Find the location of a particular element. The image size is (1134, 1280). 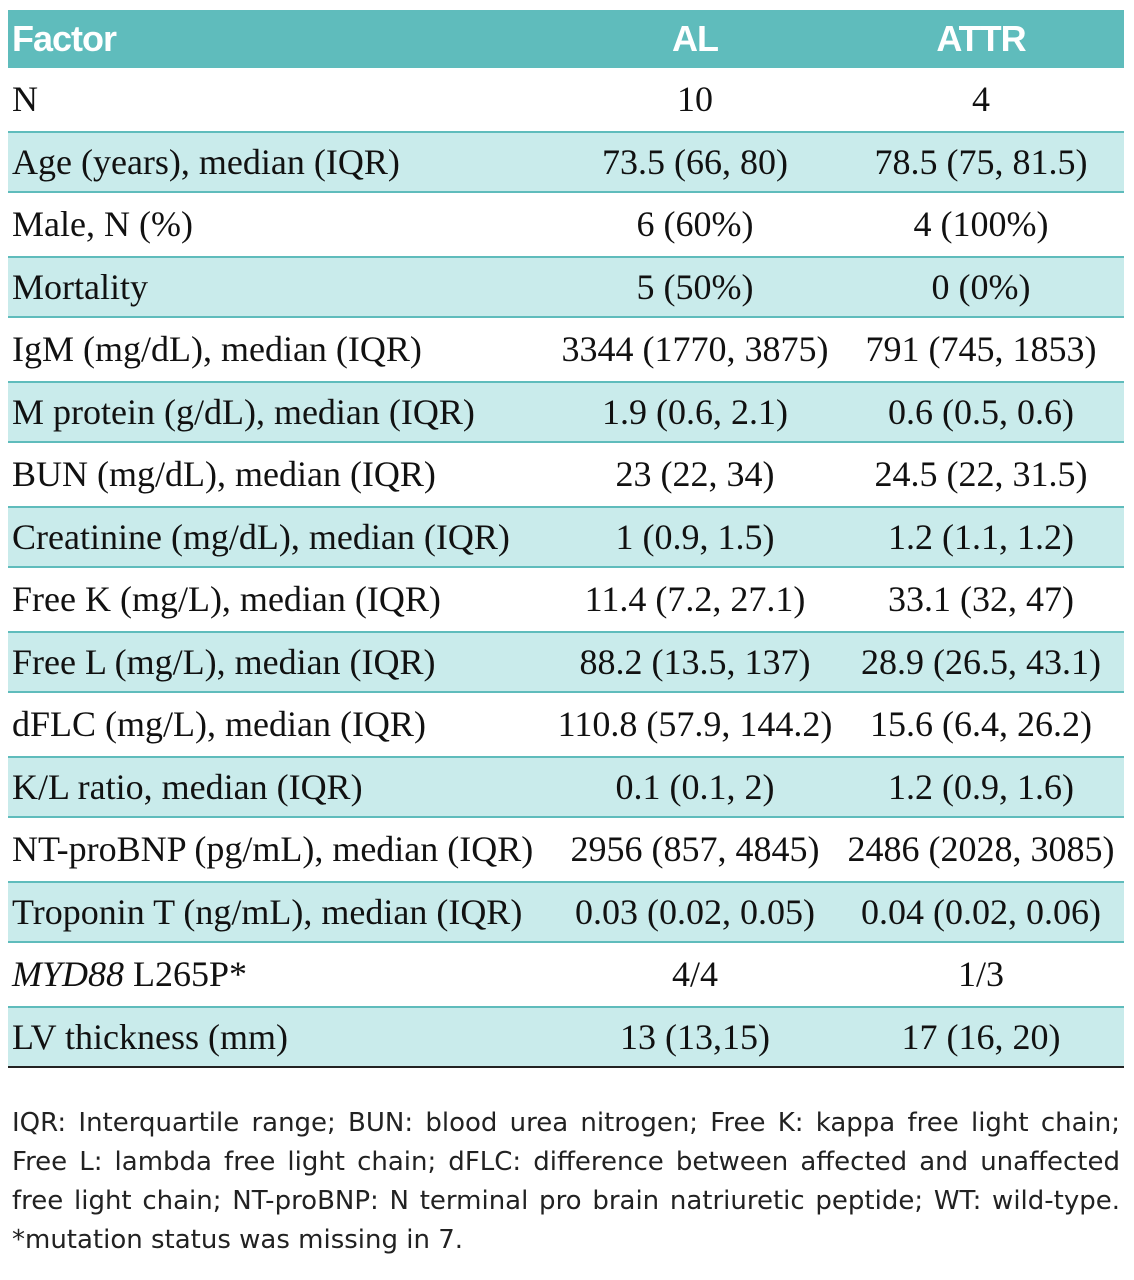

table-row: LV thickness (mm) 13 (13,15) 17 (16, 20) is located at coordinates (566, 1036).